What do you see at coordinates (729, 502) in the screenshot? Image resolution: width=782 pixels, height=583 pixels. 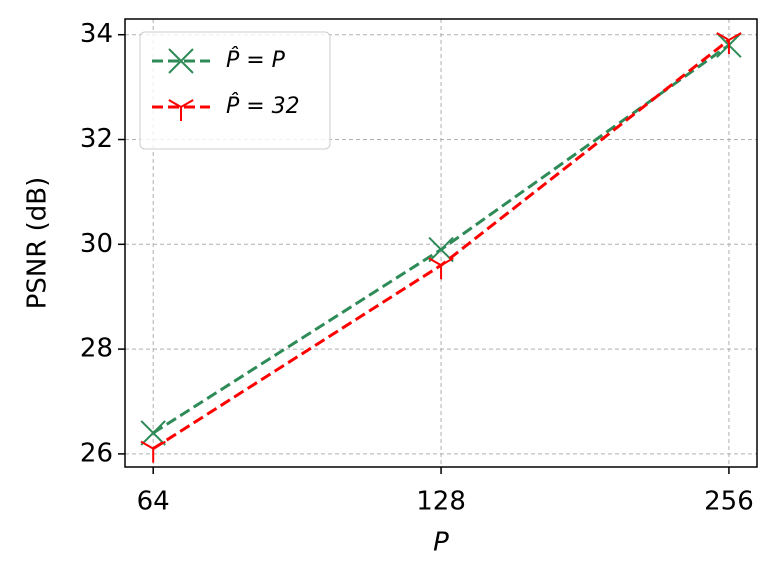 I see `x-tick-label: 256` at bounding box center [729, 502].